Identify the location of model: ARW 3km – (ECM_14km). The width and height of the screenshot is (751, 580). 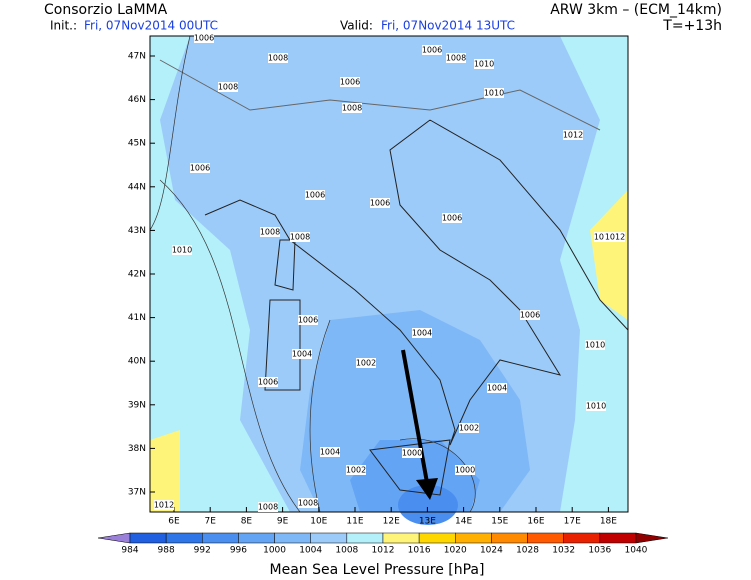
(636, 10).